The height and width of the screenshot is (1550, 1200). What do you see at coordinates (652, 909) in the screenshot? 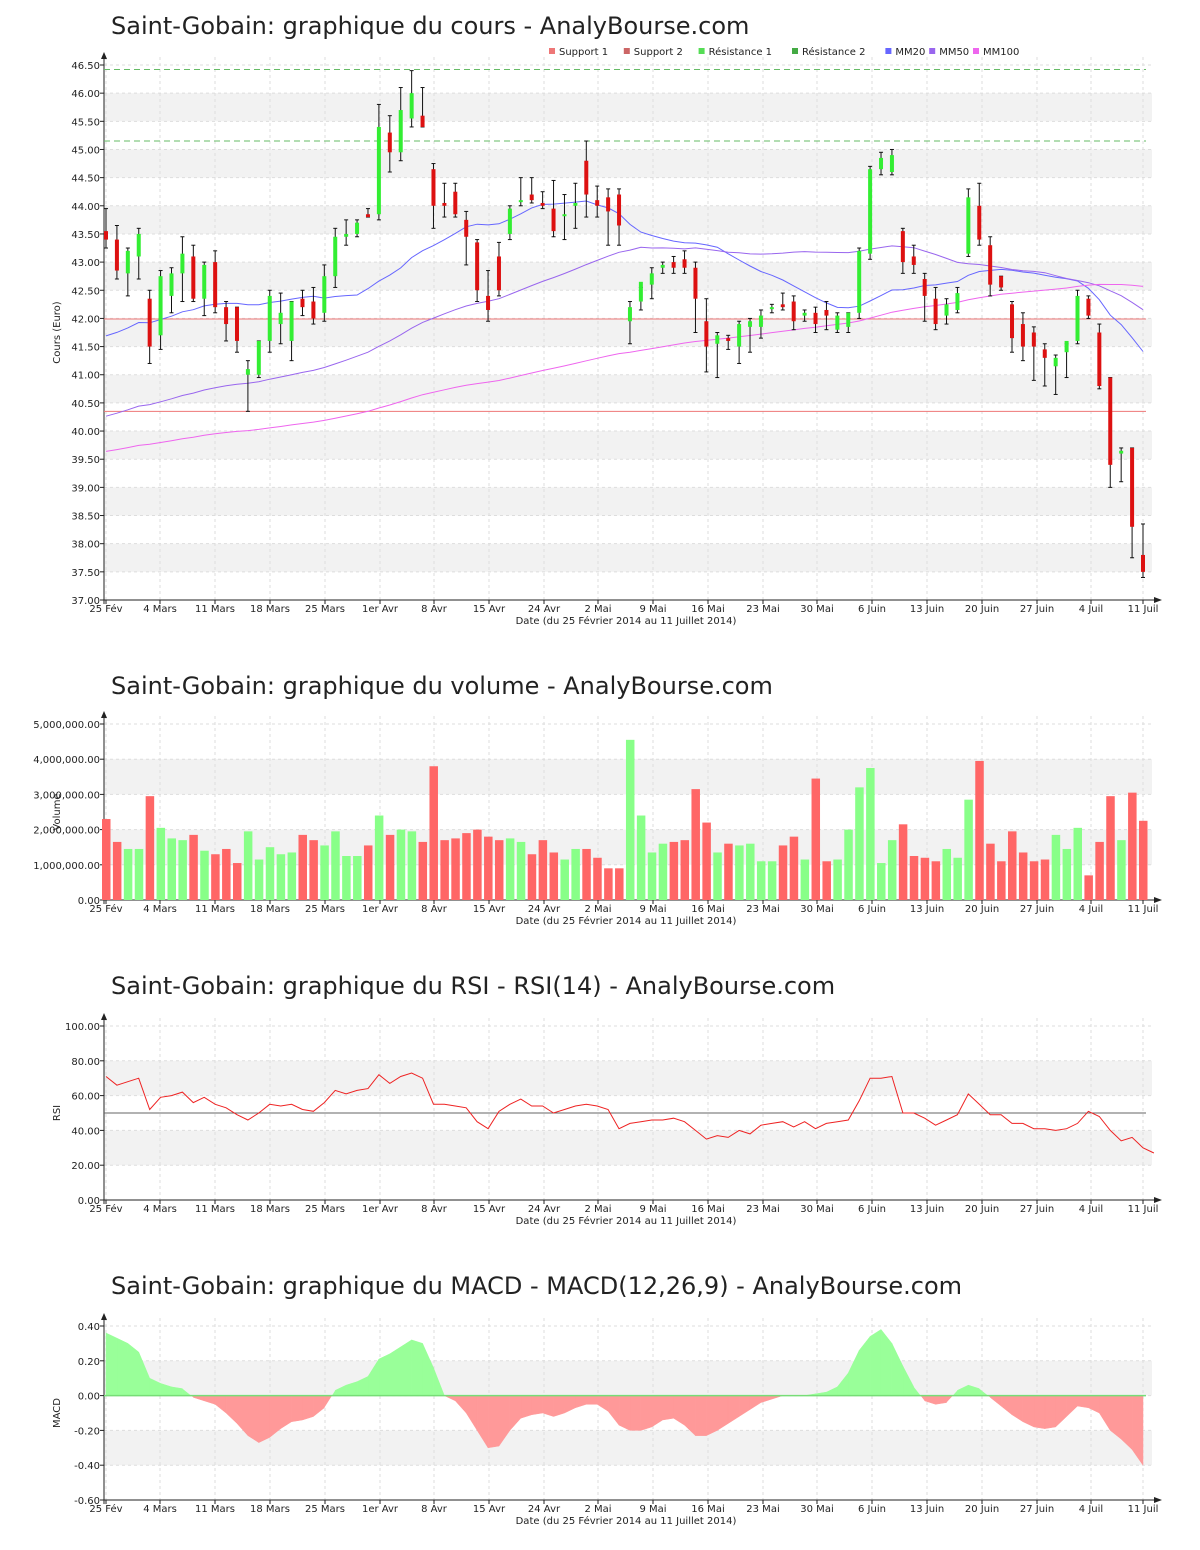
I see `volume-x-tick-label: 9 Mai` at bounding box center [652, 909].